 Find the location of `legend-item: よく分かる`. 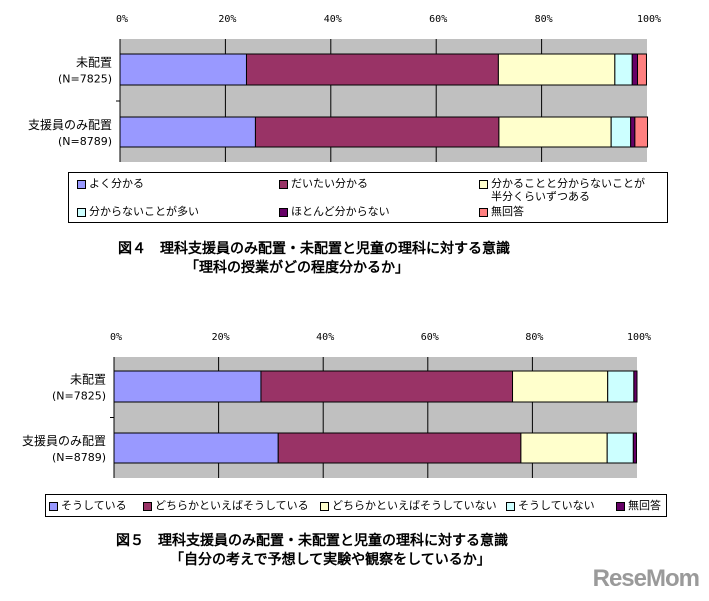

legend-item: よく分かる is located at coordinates (110, 183).